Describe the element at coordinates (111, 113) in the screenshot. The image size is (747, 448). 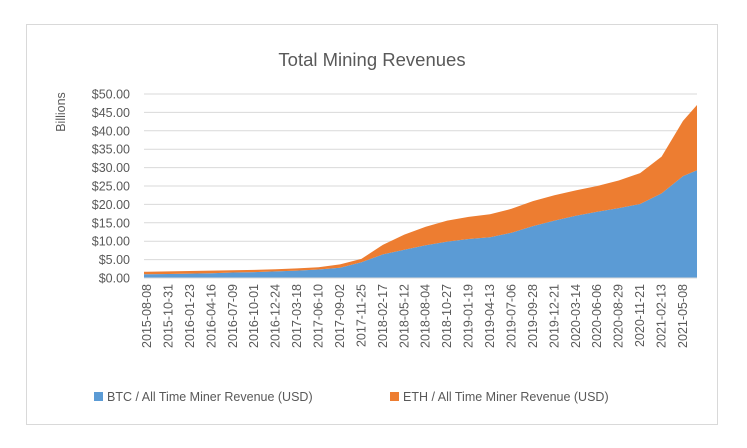
I see `y-tick-label: $45.00` at that location.